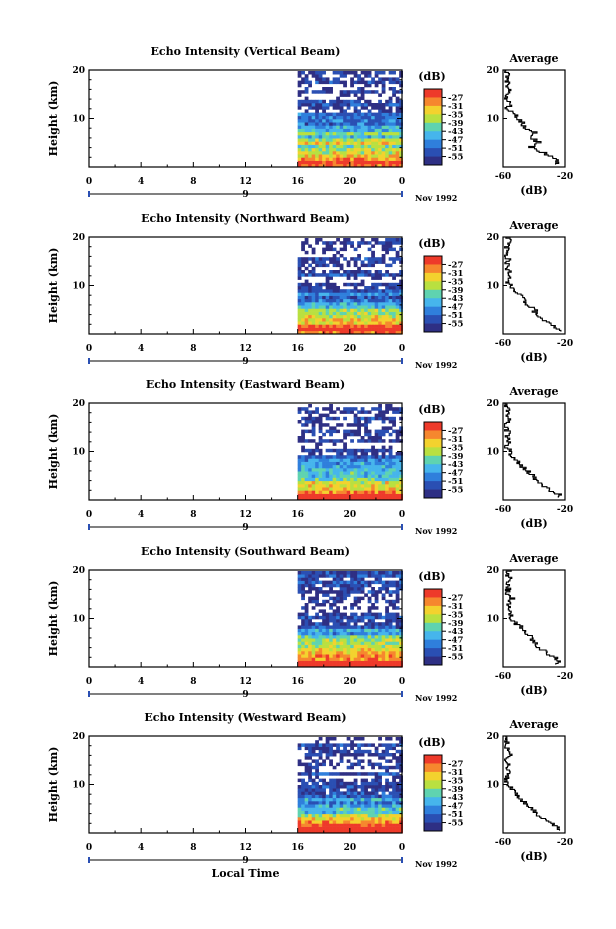 Image resolution: width=616 pixels, height=929 pixels. I want to click on average-profile-line, so click(532, 617).